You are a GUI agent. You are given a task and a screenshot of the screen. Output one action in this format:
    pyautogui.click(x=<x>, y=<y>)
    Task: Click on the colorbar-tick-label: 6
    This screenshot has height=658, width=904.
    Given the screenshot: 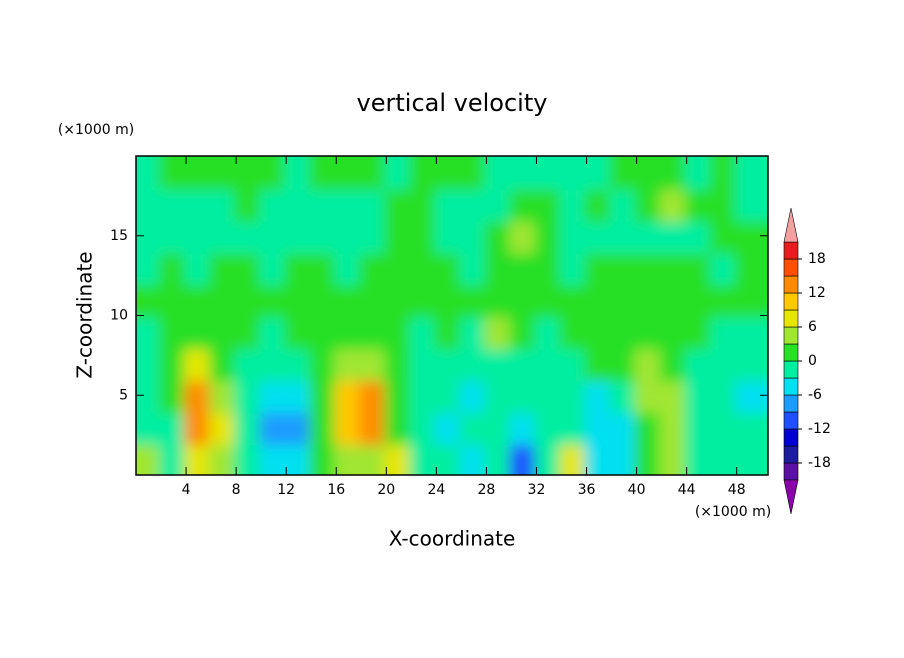 What is the action you would take?
    pyautogui.click(x=812, y=327)
    